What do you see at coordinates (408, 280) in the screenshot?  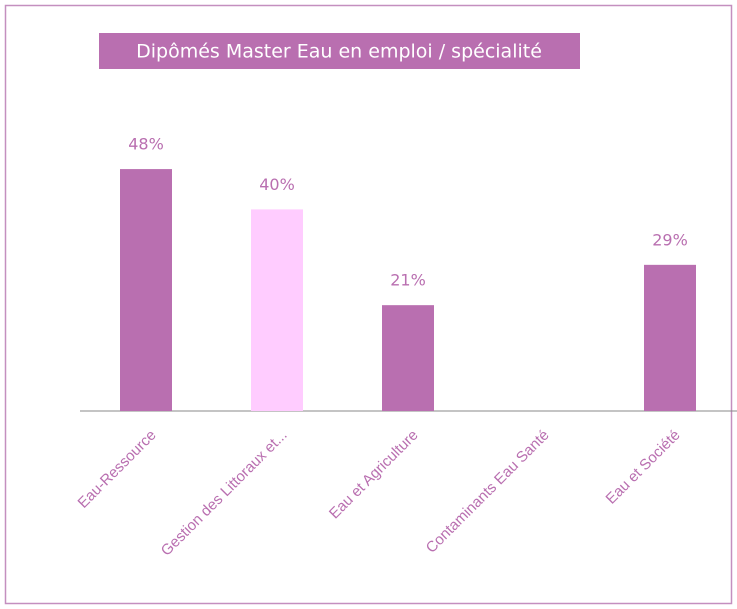 I see `data-label: 21%` at bounding box center [408, 280].